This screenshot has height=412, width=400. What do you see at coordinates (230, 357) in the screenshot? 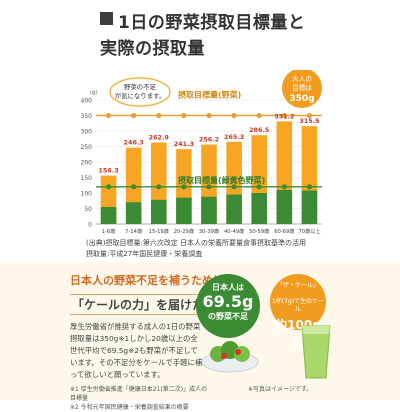
I see `salad-bowl-icon` at bounding box center [230, 357].